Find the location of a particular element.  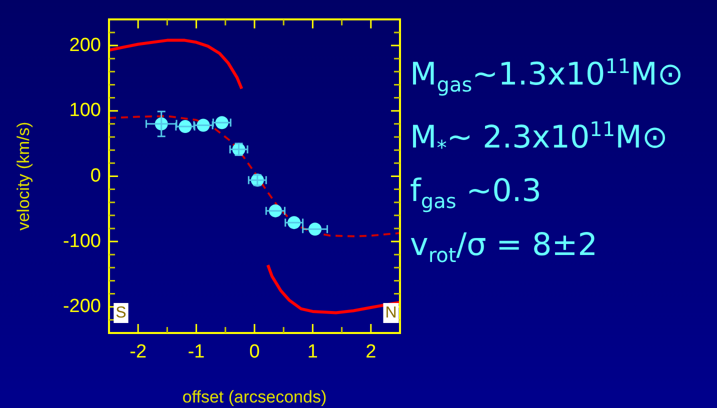

x-tick-label: 2 is located at coordinates (371, 352).